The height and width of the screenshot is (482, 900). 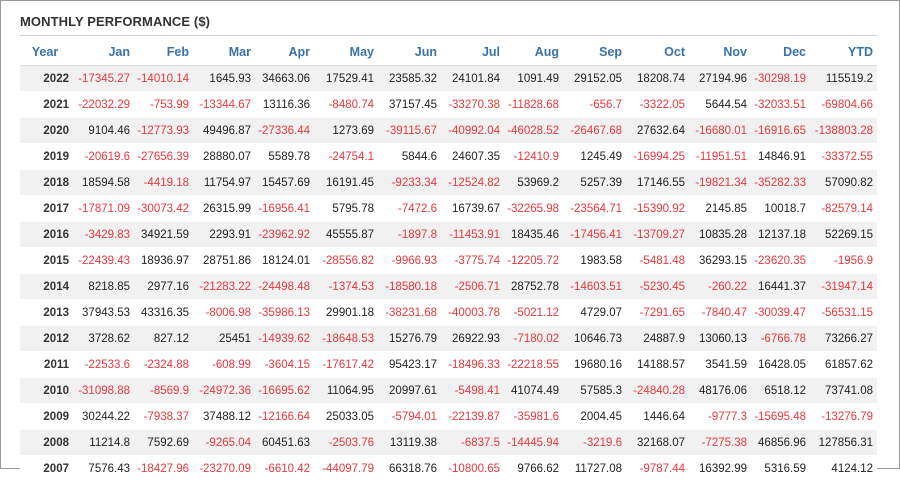 I want to click on month-value-cell: 41074.49, so click(x=533, y=390).